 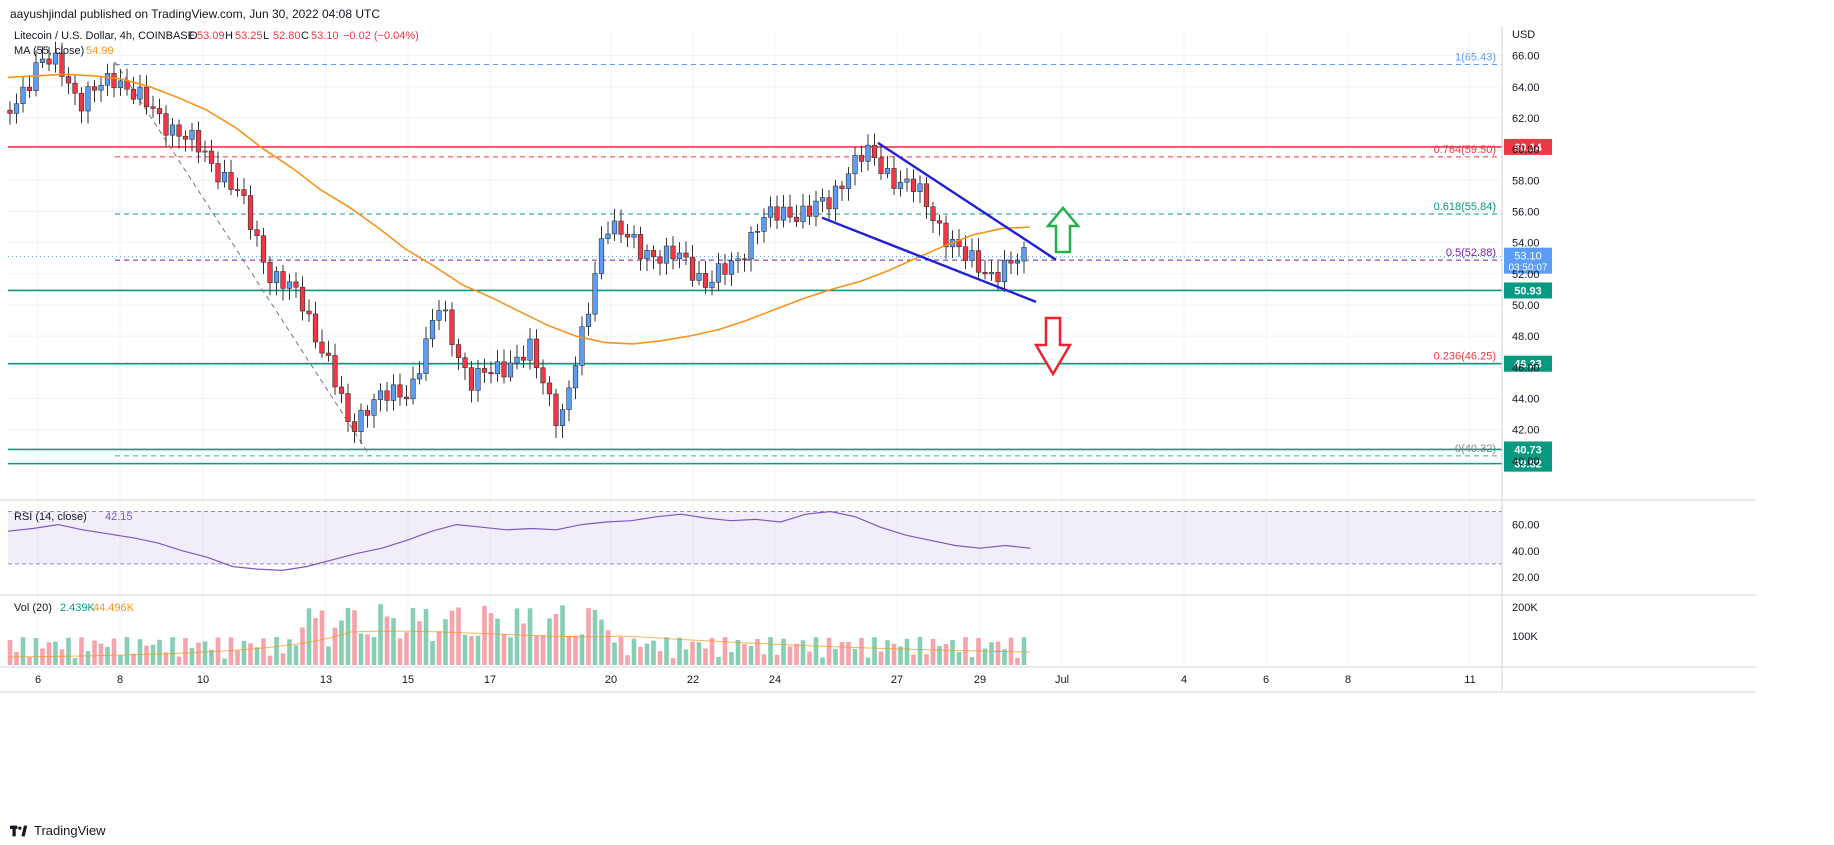 I want to click on legend-item: 53.10, so click(x=325, y=36).